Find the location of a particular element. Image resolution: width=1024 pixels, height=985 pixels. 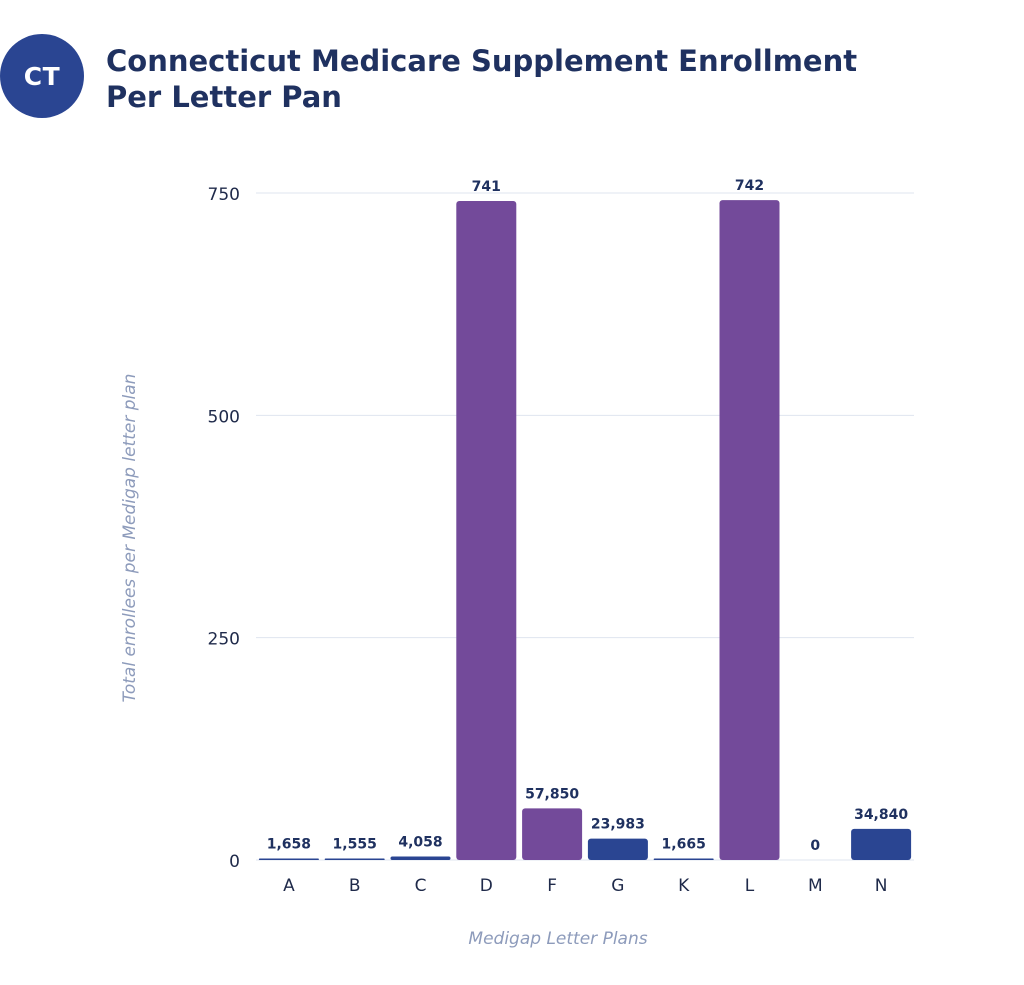

state-badge-label: CT is located at coordinates (42, 76).